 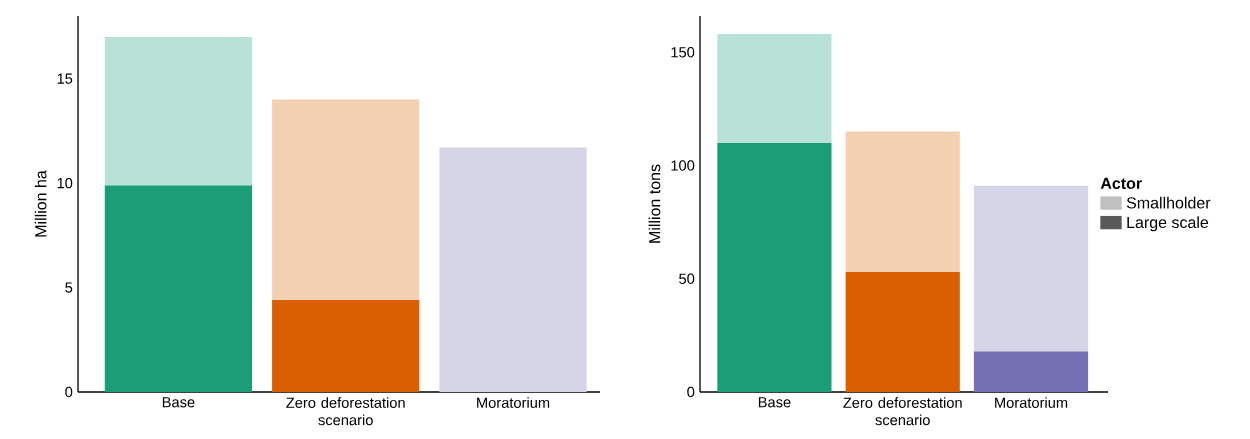 What do you see at coordinates (683, 52) in the screenshot?
I see `y-tick-label: 150` at bounding box center [683, 52].